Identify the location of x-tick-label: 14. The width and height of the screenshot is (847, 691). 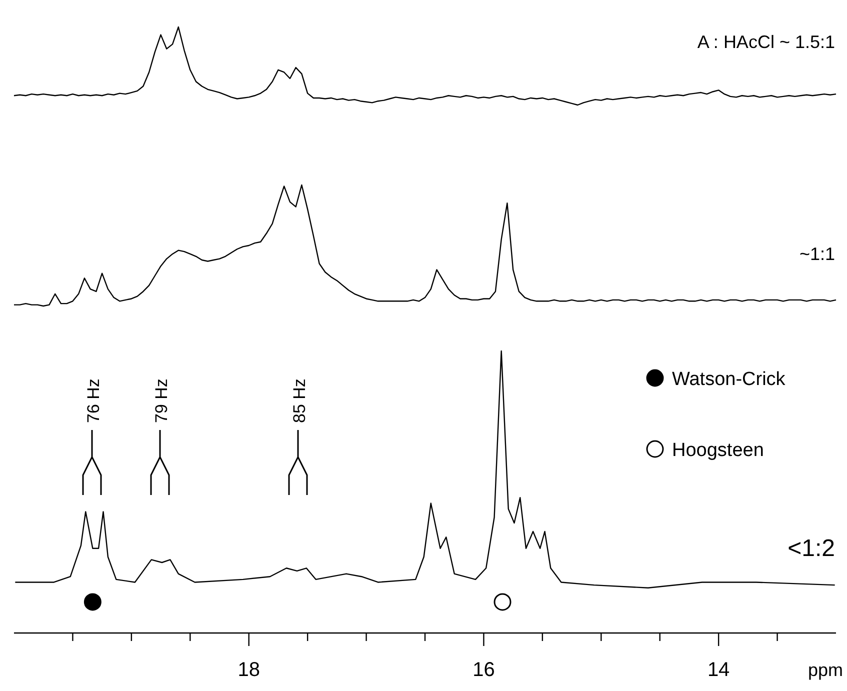
(718, 670).